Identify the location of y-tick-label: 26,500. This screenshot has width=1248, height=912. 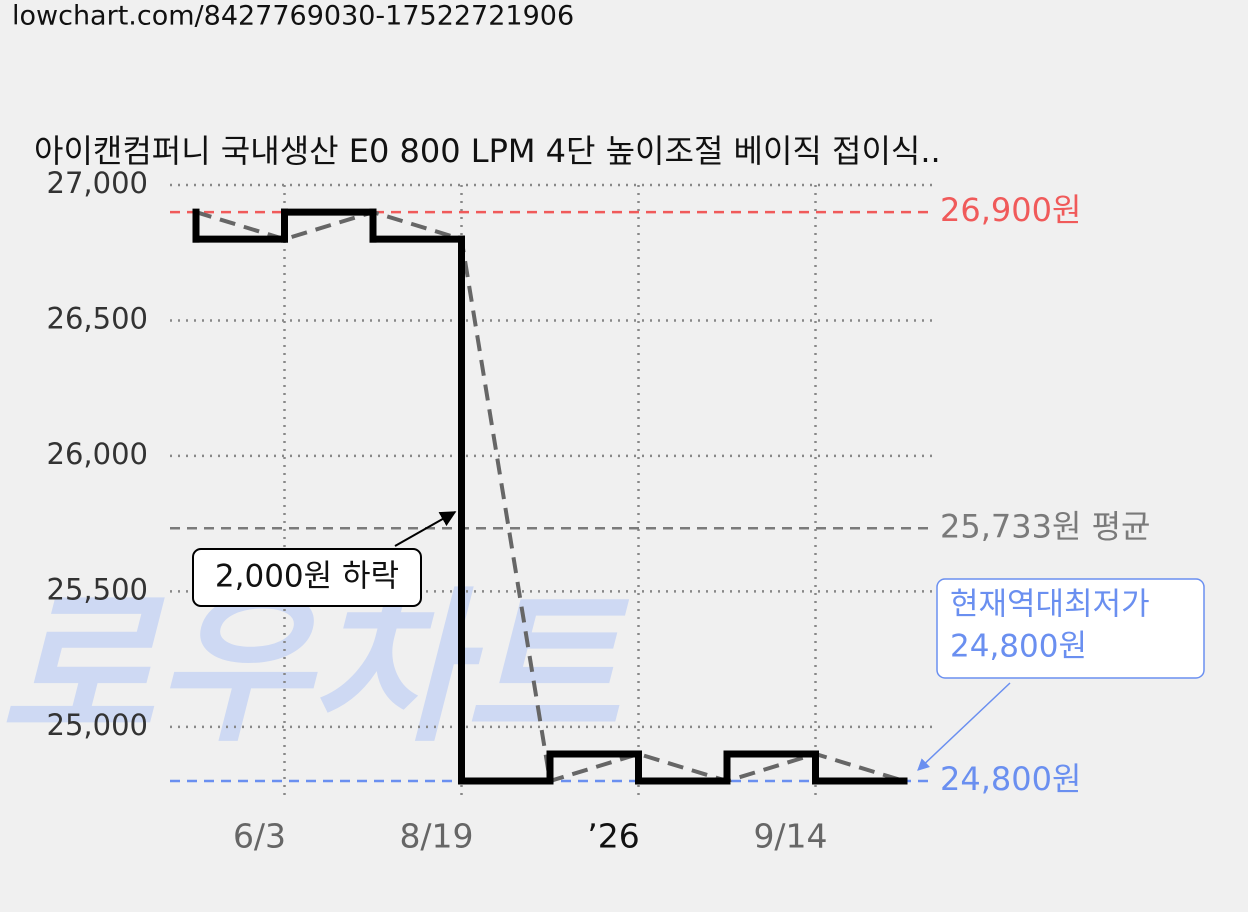
(97, 318).